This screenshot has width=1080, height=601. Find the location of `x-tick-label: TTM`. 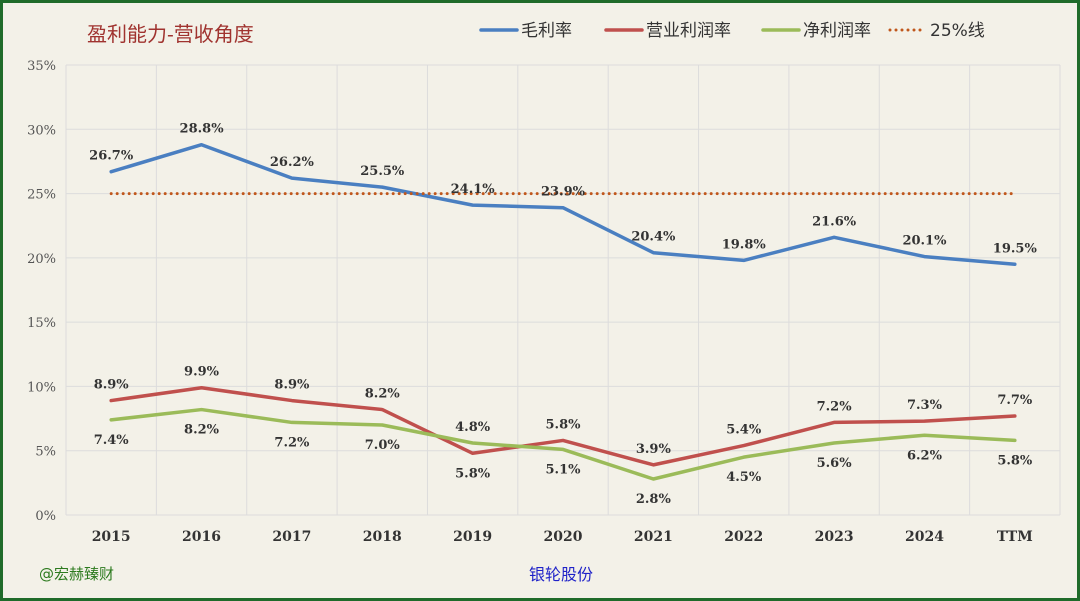

x-tick-label: TTM is located at coordinates (1015, 537).